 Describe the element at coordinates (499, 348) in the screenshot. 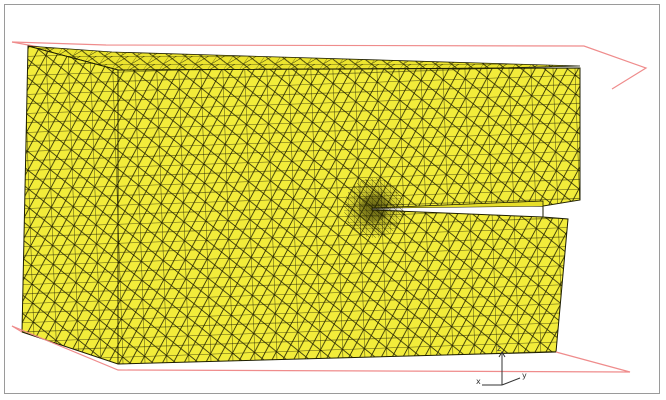

I see `axis-label-z: z` at that location.